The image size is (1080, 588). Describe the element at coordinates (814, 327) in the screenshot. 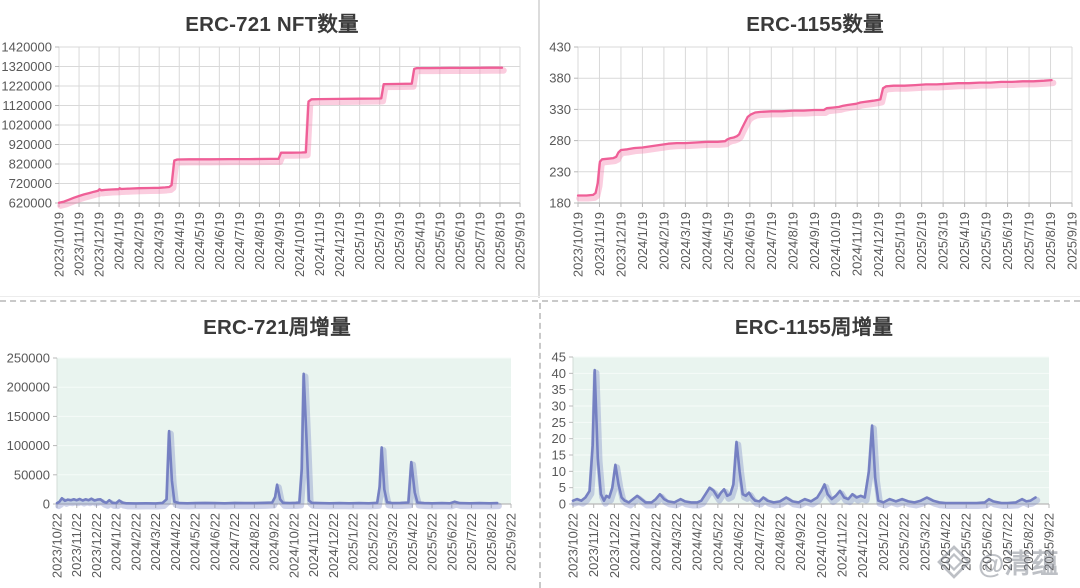

I see `chart-title-erc1155-weekly: ERC-1155周增量` at that location.